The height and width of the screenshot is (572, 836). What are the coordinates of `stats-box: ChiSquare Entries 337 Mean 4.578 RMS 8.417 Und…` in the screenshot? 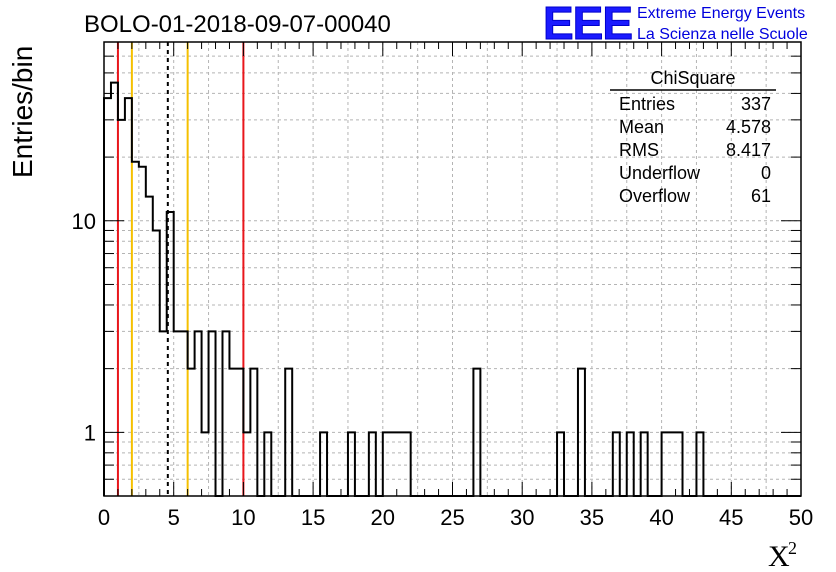 It's located at (693, 137).